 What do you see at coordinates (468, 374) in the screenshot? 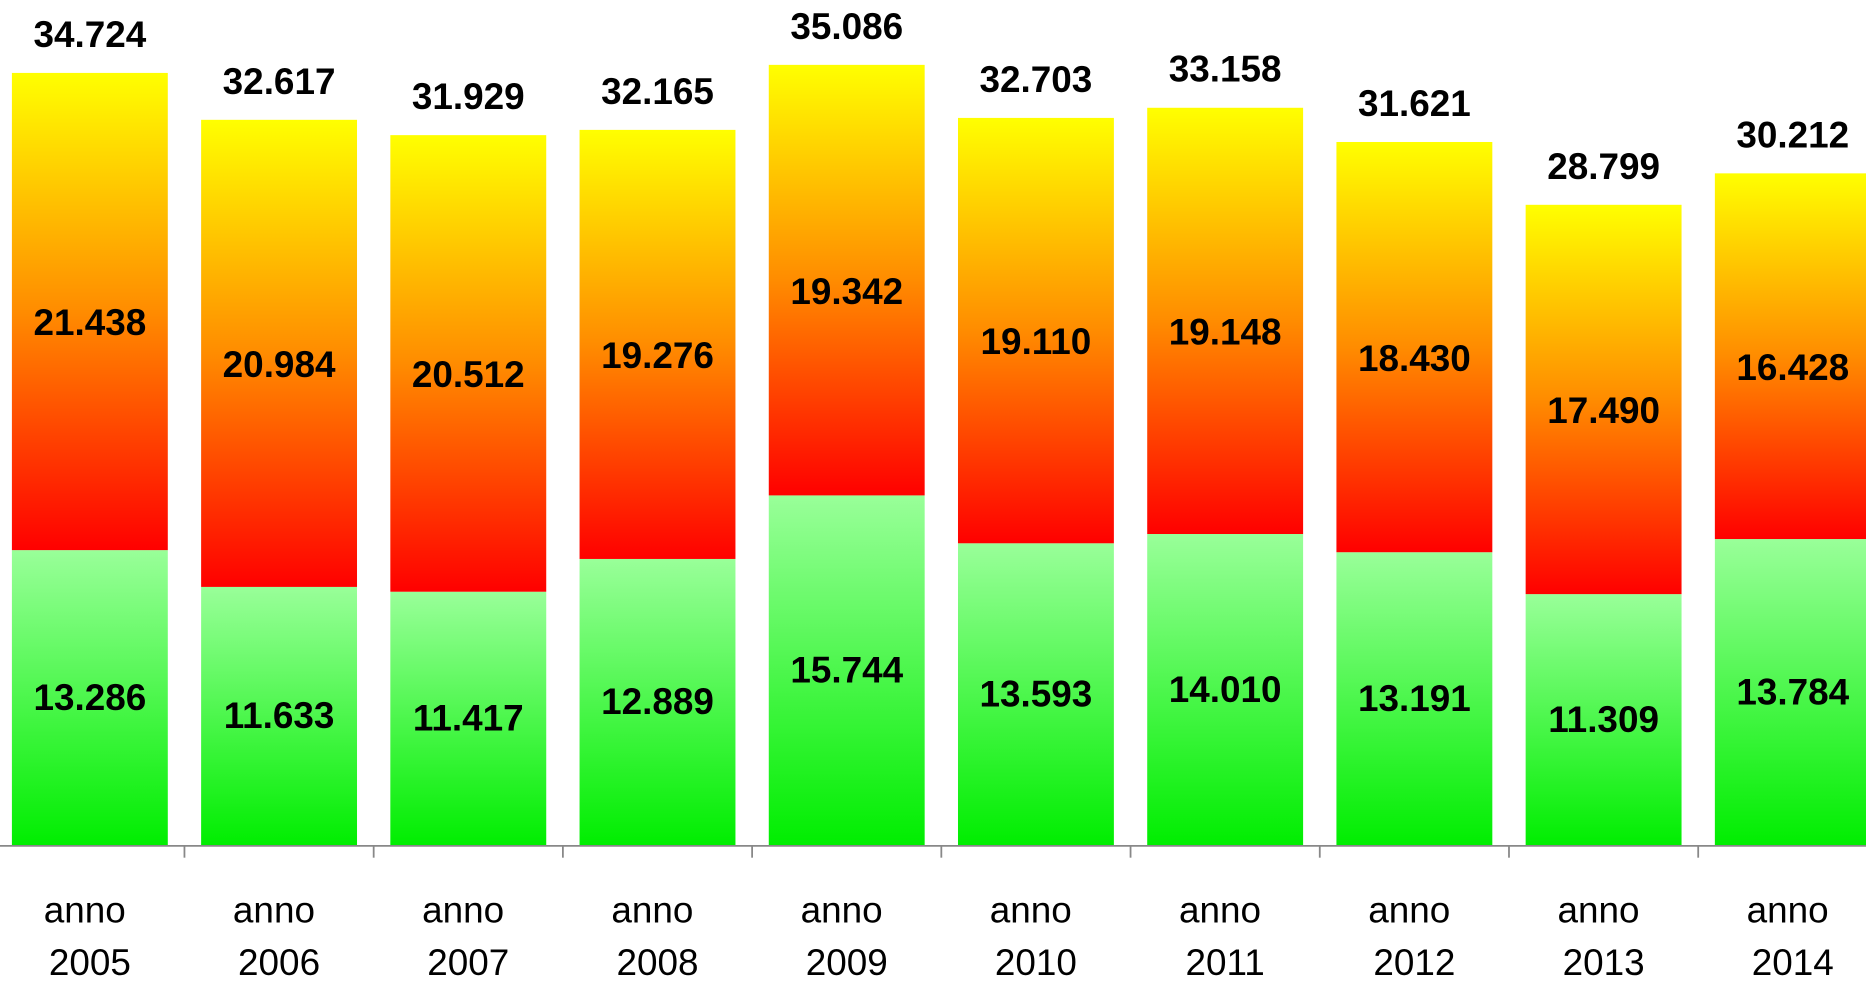
I see `data-label: 20.512` at bounding box center [468, 374].